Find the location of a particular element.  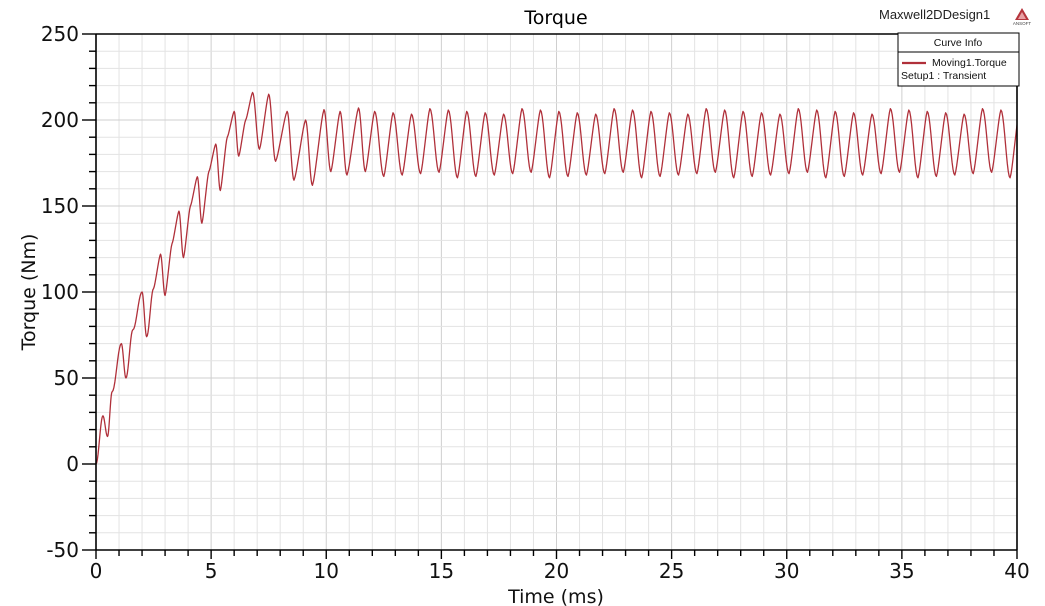

y-tick-label: 50 is located at coordinates (66, 378).